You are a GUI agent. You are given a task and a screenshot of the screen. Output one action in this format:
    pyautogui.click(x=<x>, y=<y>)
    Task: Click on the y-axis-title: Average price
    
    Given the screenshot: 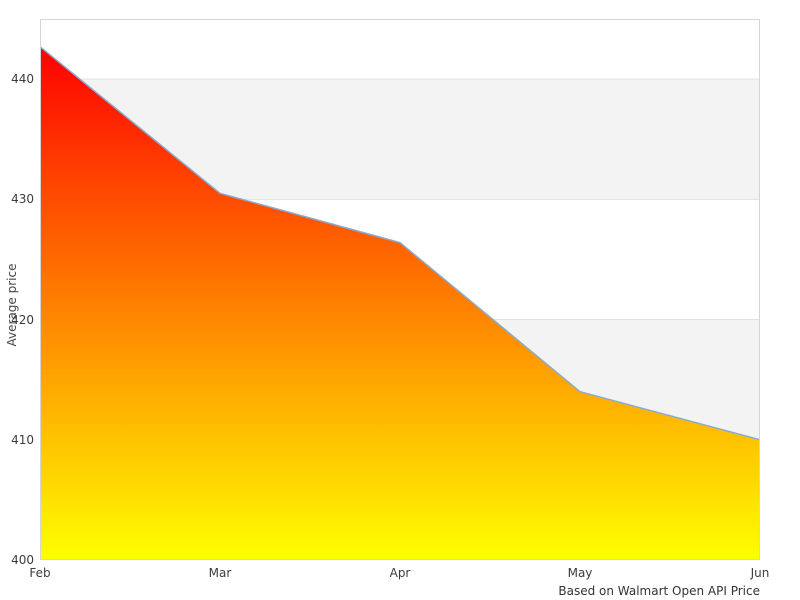 What is the action you would take?
    pyautogui.click(x=12, y=305)
    